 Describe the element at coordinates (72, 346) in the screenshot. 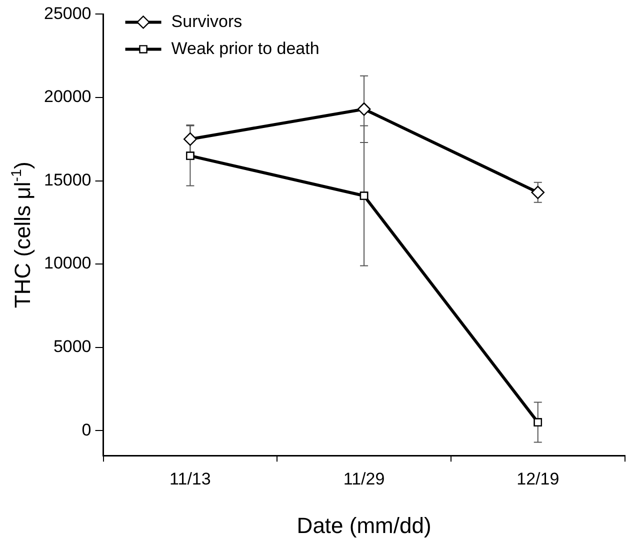

I see `y-tick-label: 5000` at that location.